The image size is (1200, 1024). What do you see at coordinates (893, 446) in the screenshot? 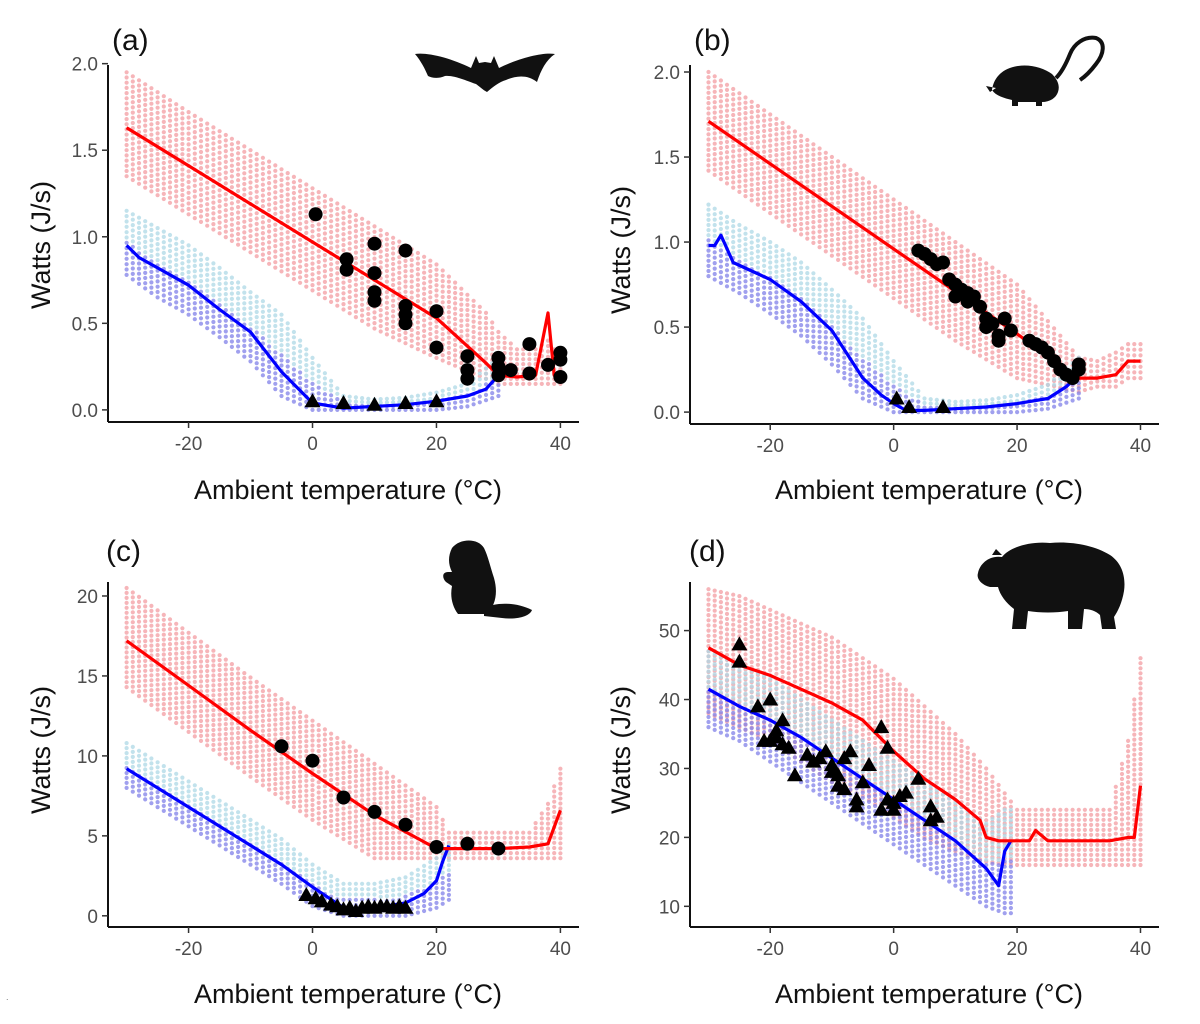
I see `x-tick-label: 0` at bounding box center [893, 446].